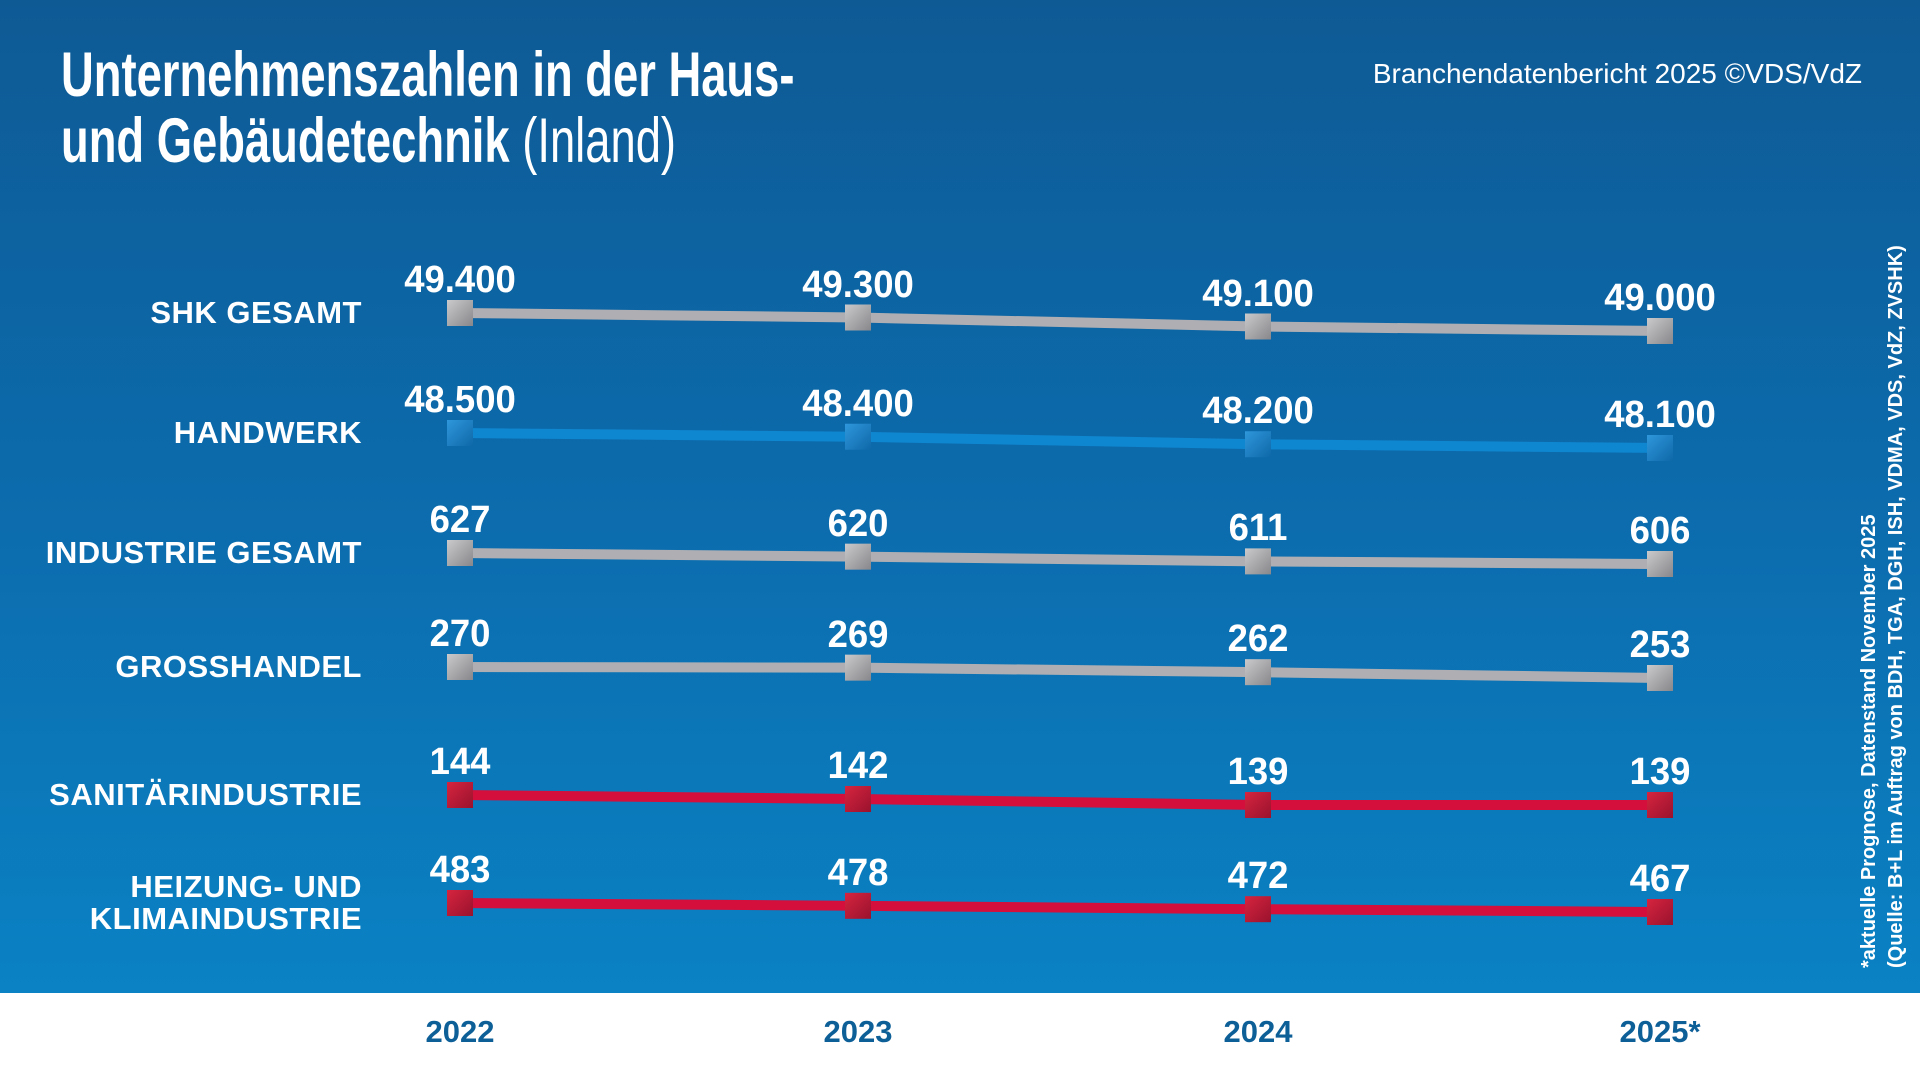 This screenshot has height=1080, width=1920. What do you see at coordinates (1660, 879) in the screenshot?
I see `value-label: 467` at bounding box center [1660, 879].